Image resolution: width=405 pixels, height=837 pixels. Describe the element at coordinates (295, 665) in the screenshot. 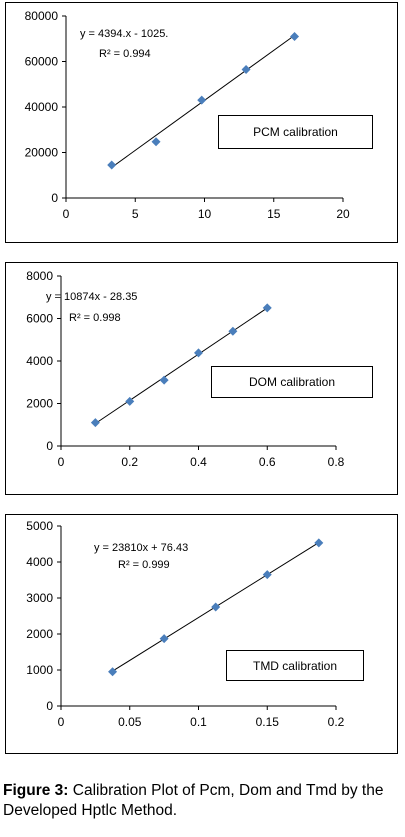

I see `tmd-label-box: TMD calibration` at that location.